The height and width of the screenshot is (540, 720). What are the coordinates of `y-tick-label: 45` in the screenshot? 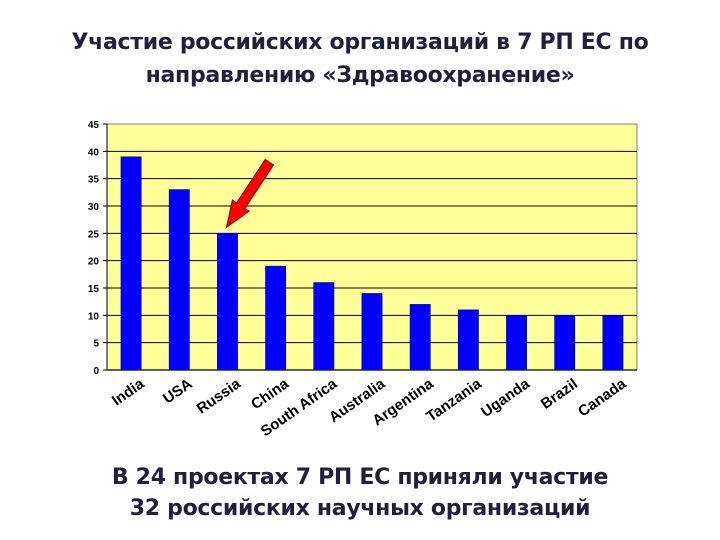 It's located at (94, 125).